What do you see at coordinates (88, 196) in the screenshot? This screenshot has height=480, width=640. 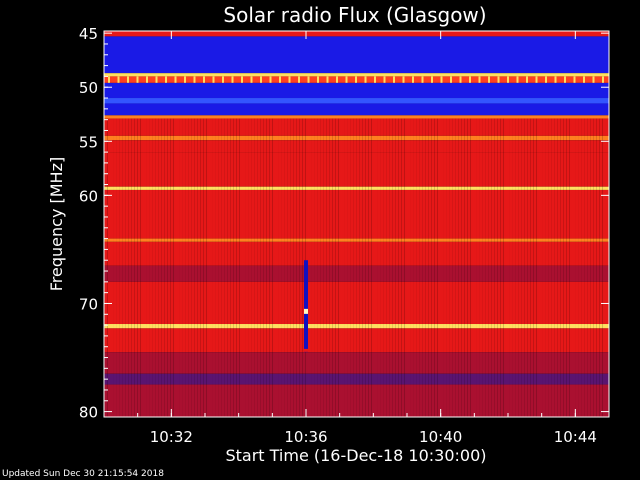 I see `y-tick-label: 60` at bounding box center [88, 196].